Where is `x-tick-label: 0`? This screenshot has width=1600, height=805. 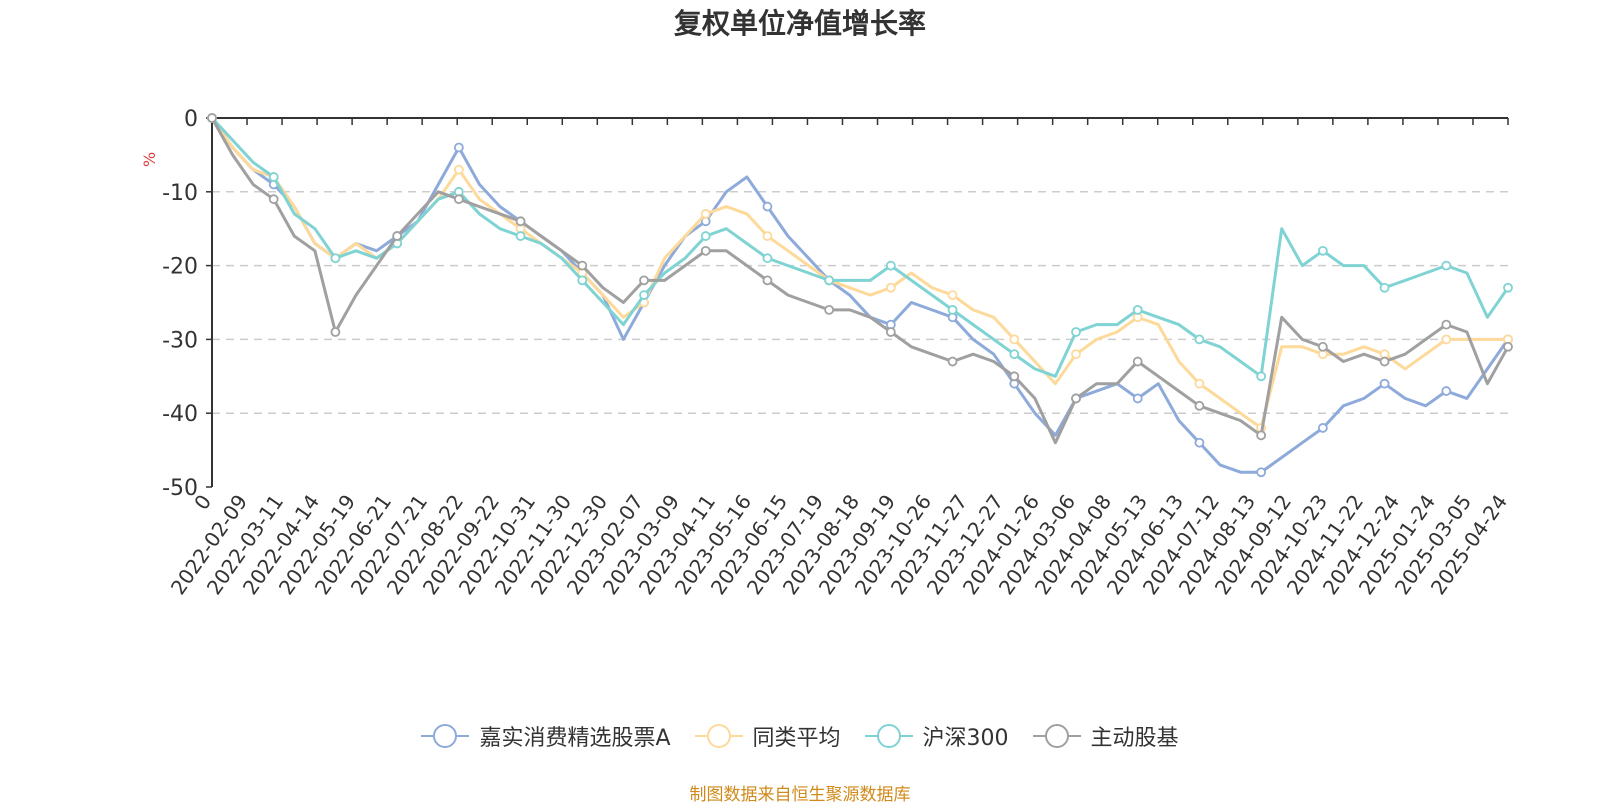
x-tick-label: 0 is located at coordinates (202, 502).